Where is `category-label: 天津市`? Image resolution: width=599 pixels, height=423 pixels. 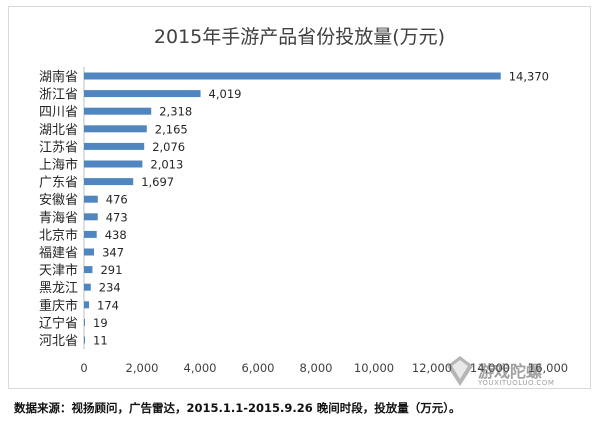
category-label: 天津市 is located at coordinates (58, 271).